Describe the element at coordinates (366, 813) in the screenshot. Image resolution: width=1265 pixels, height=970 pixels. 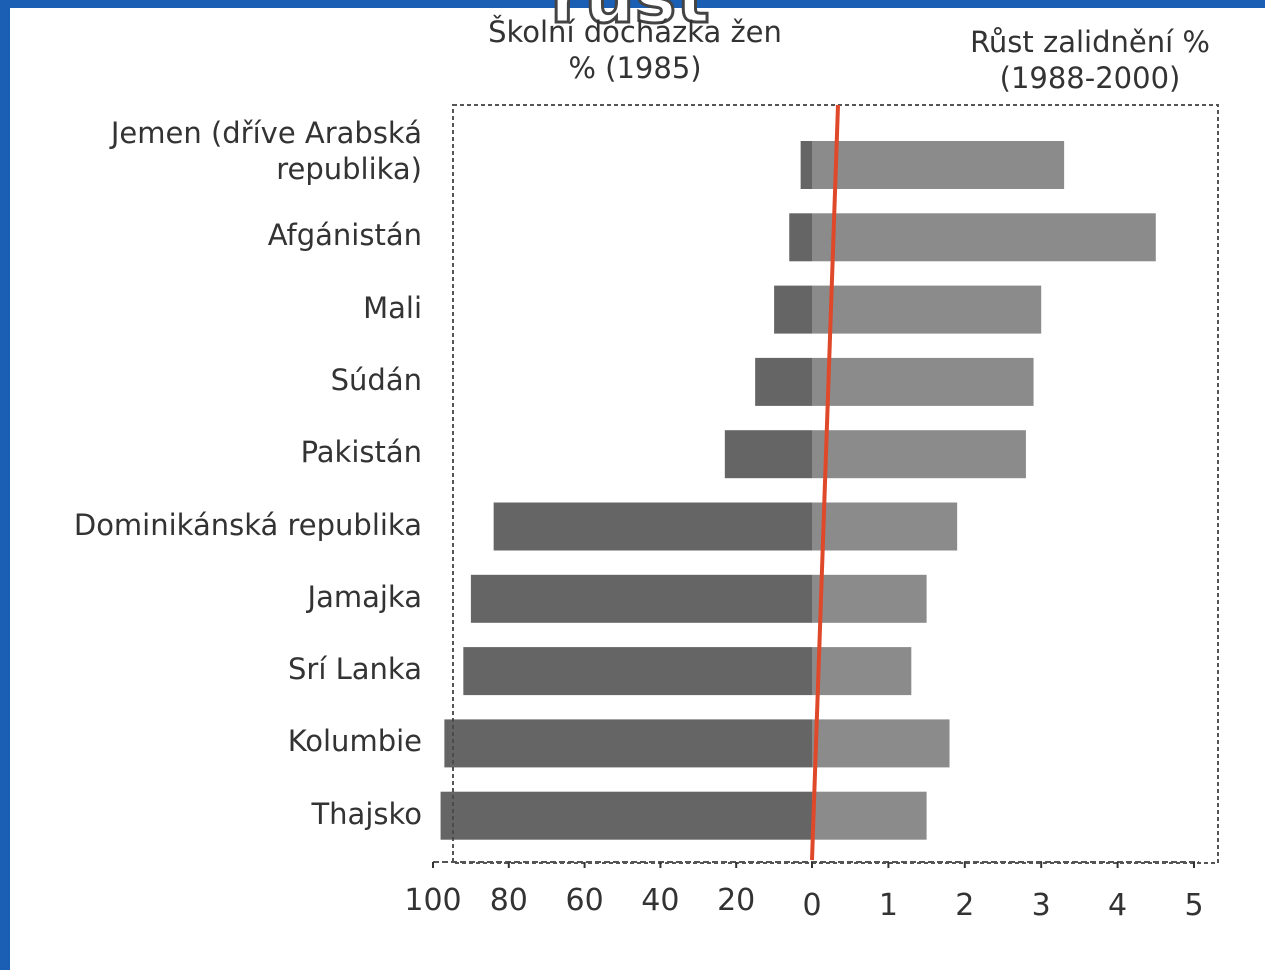
I see `category-label: Thajsko` at that location.